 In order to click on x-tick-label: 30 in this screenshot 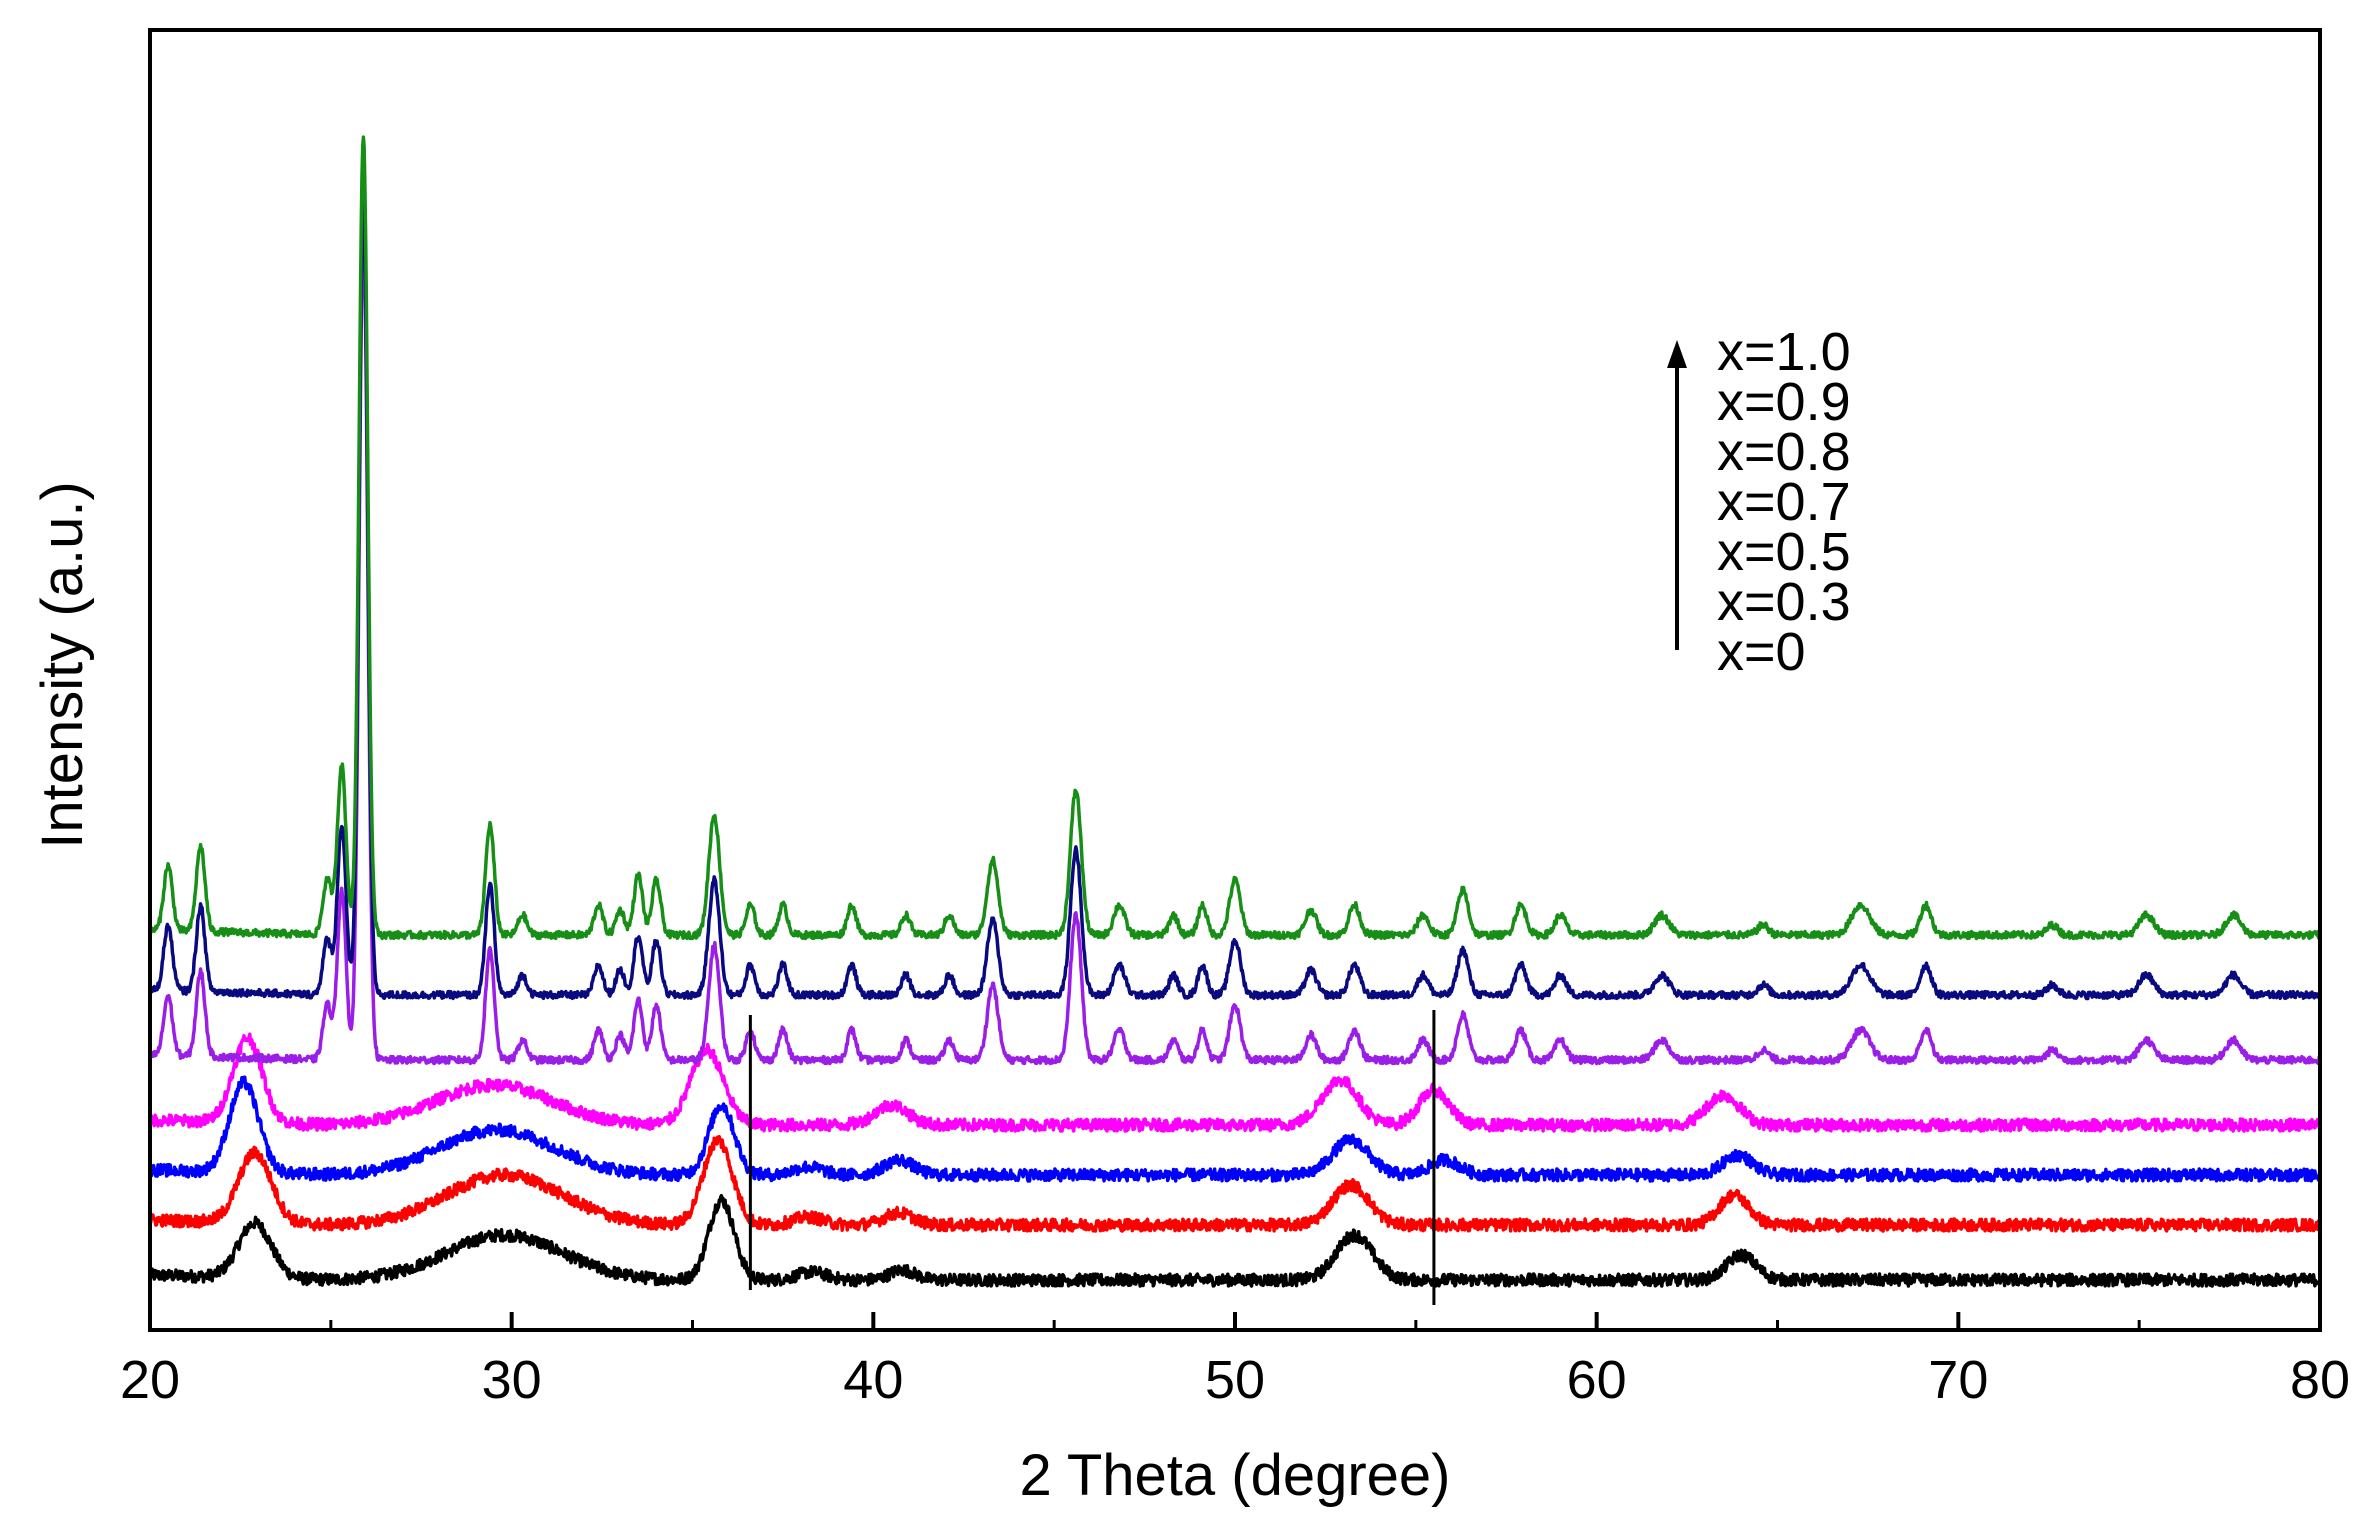, I will do `click(512, 1380)`.